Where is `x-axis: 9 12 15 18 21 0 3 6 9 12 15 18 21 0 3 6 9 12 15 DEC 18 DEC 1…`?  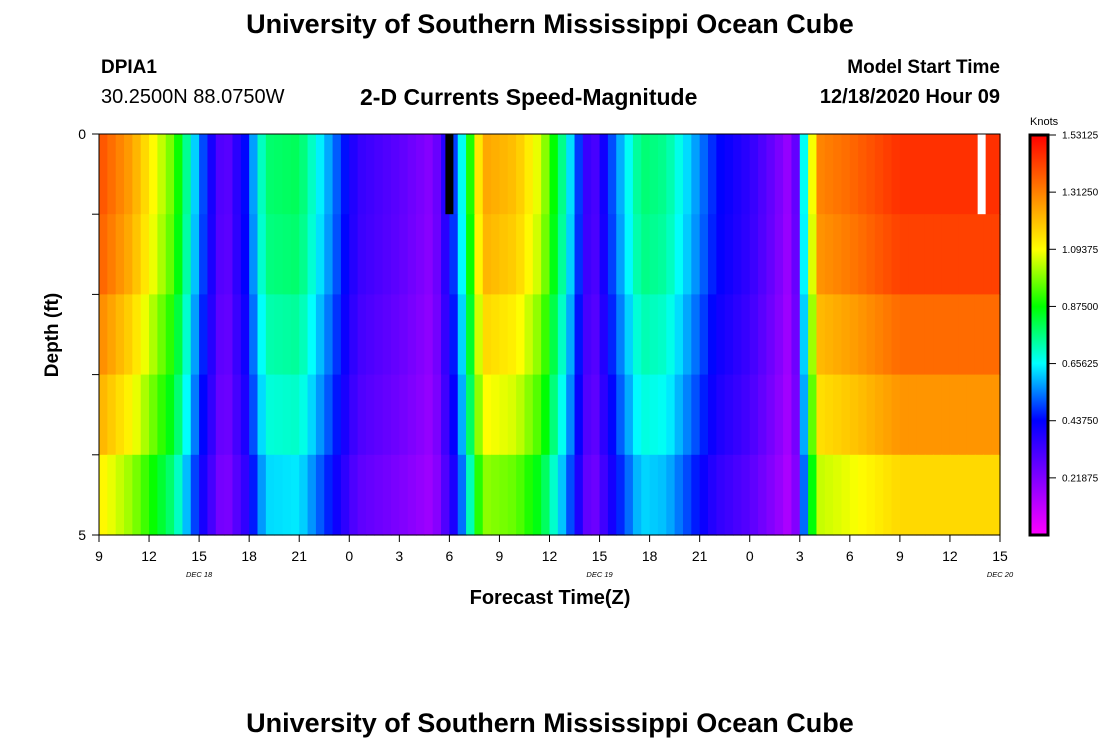 x-axis: 9 12 15 18 21 0 3 6 9 12 15 18 21 0 3 6 9 12 15 DEC 18 DEC 1… is located at coordinates (554, 557).